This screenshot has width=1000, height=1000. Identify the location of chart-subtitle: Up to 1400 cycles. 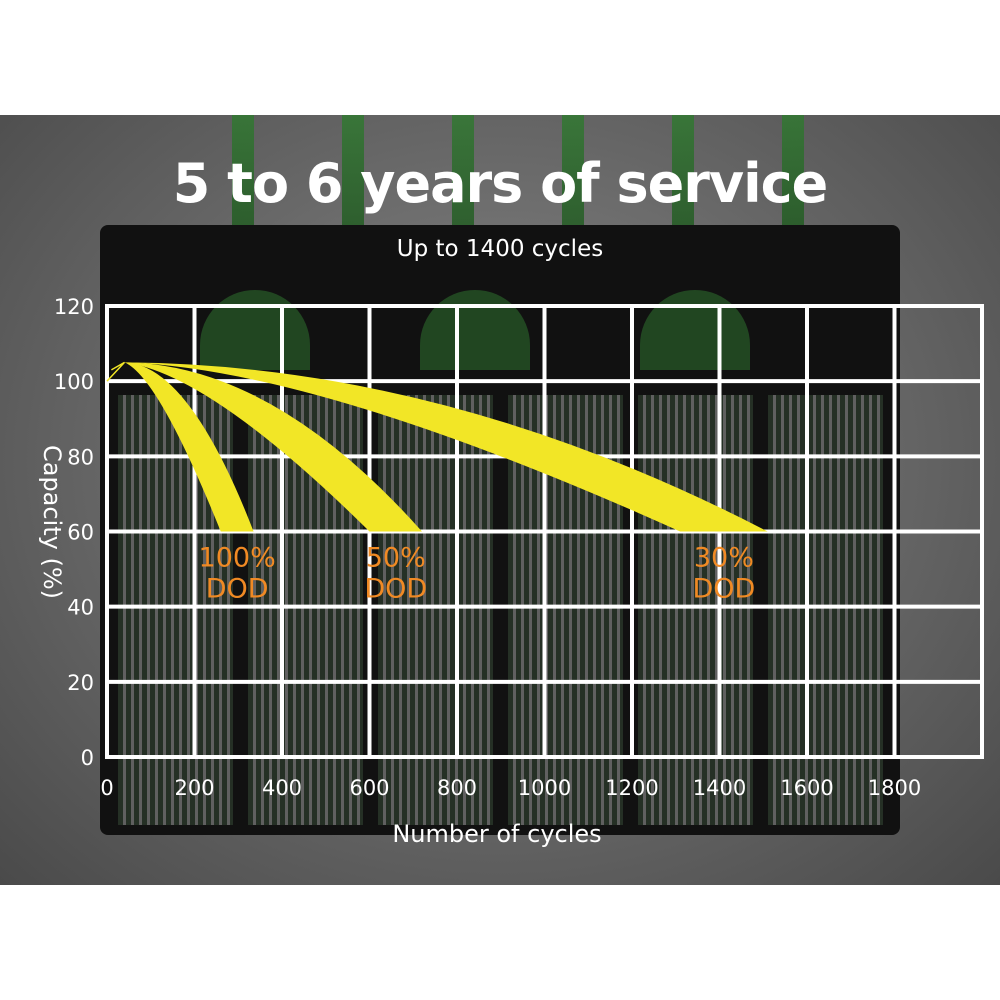
(500, 249).